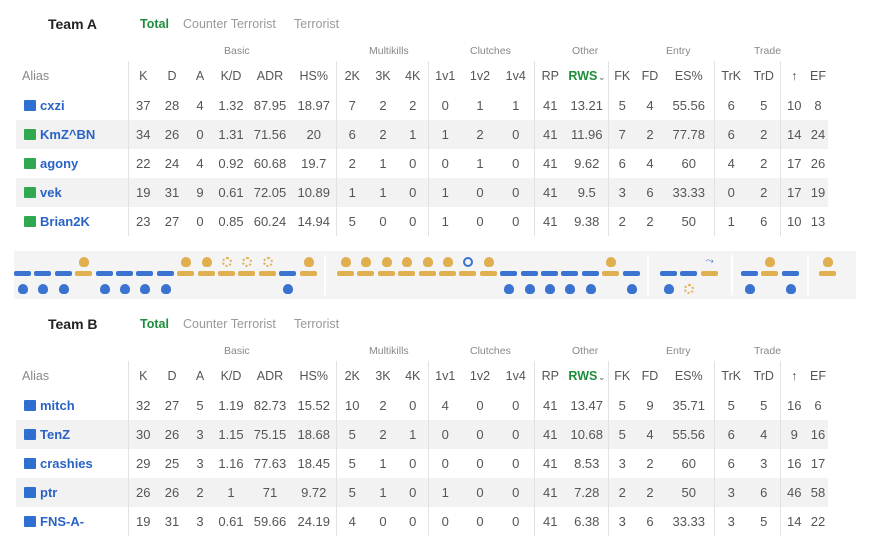 This screenshot has width=870, height=536. What do you see at coordinates (229, 324) in the screenshot?
I see `team-b-tab-counter-terrorist: Counter Terrorist` at bounding box center [229, 324].